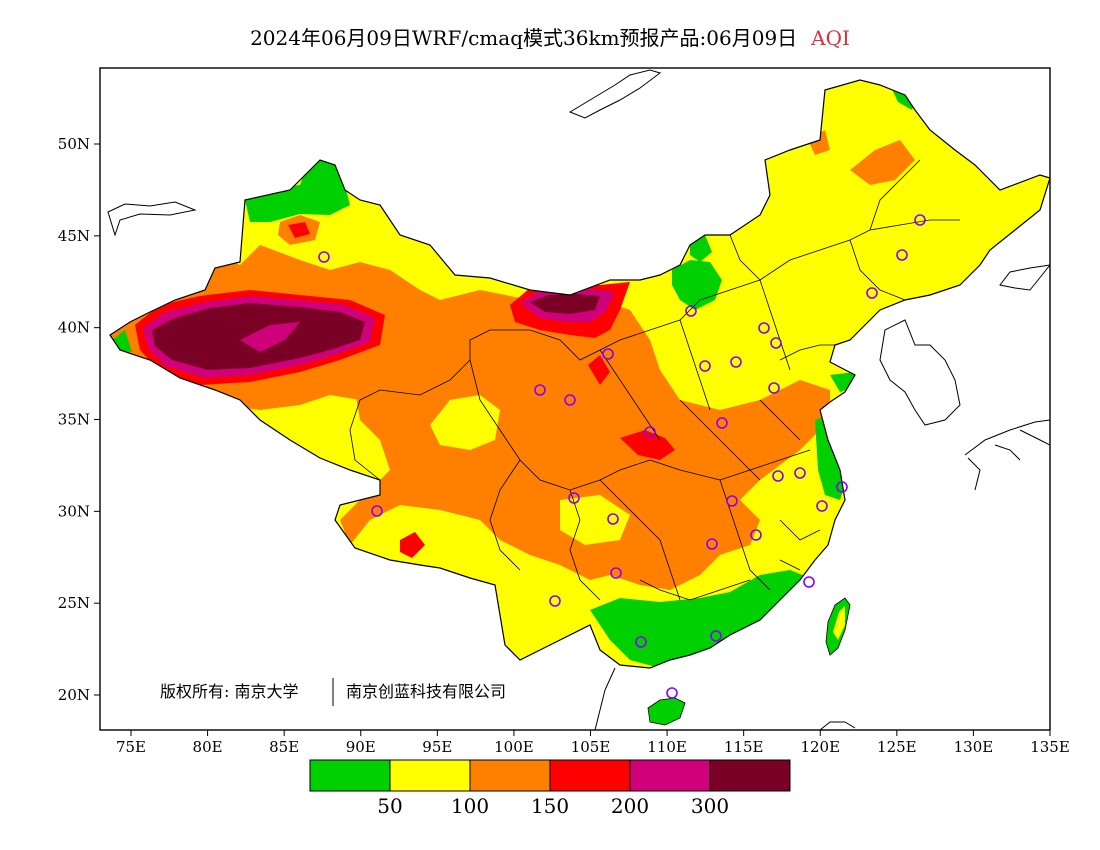  I want to click on aqi-unhealthy-tibet-south, so click(412, 545).